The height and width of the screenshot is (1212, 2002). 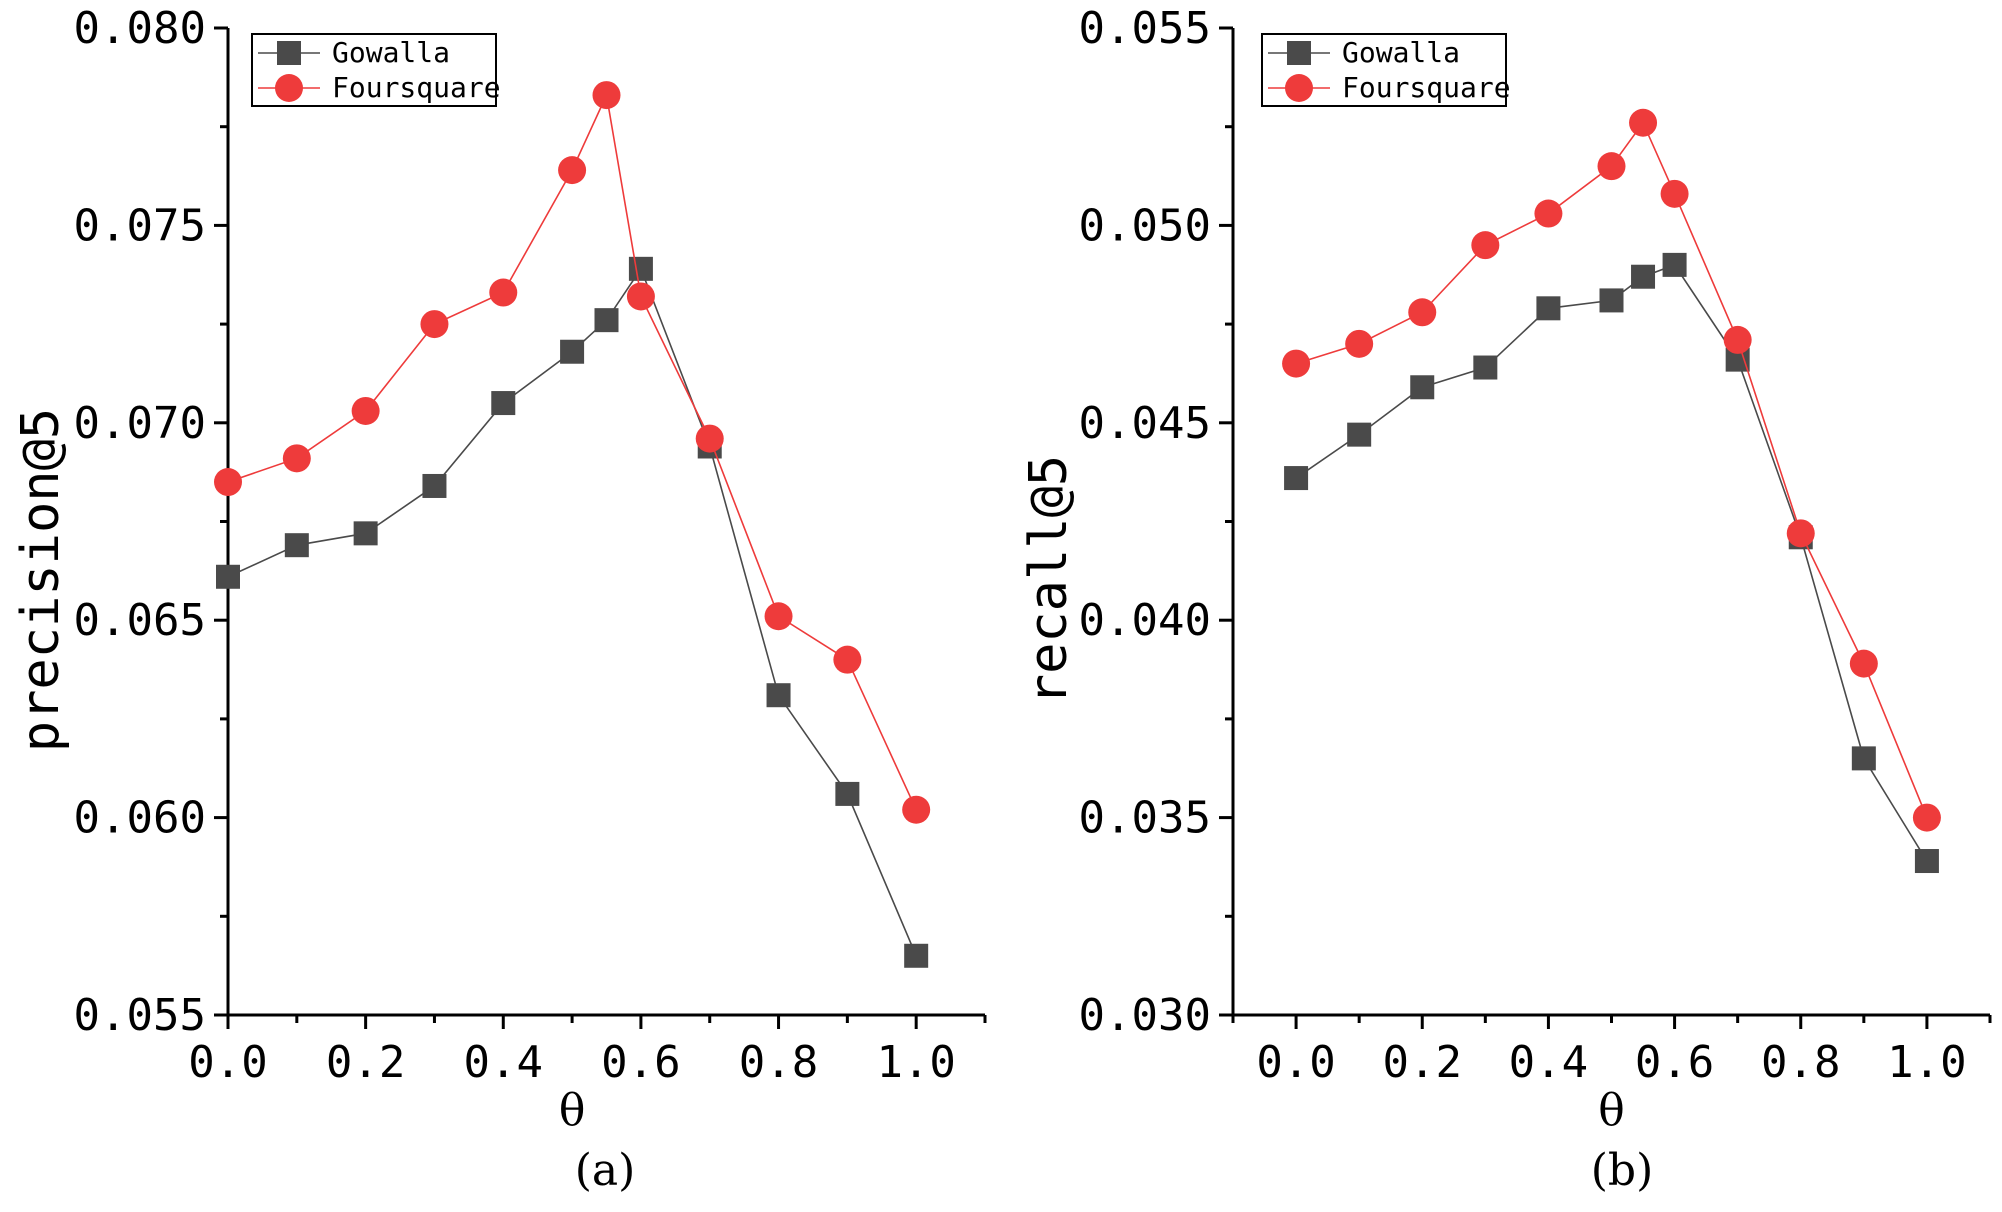 I want to click on y-axis-title: recall@5, so click(x=1049, y=580).